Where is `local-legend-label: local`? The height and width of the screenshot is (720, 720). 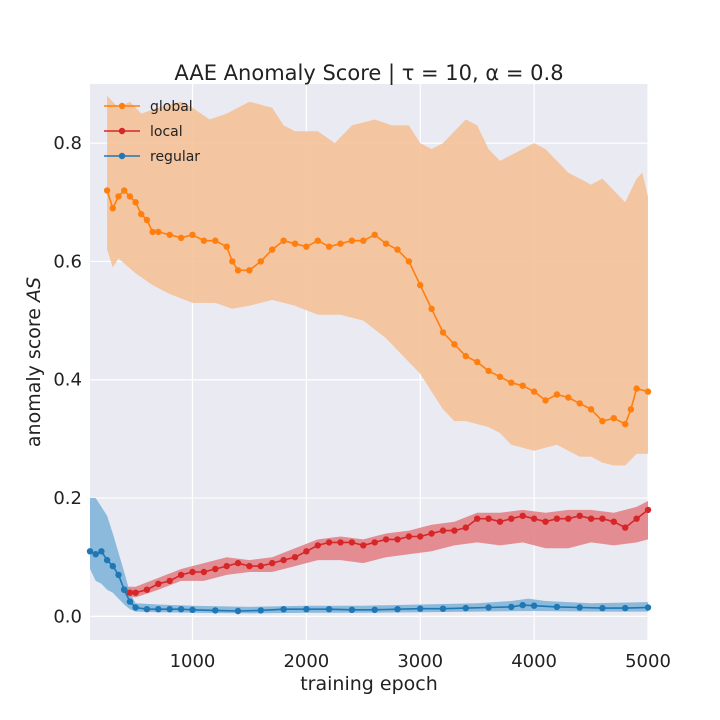 local-legend-label: local is located at coordinates (166, 132).